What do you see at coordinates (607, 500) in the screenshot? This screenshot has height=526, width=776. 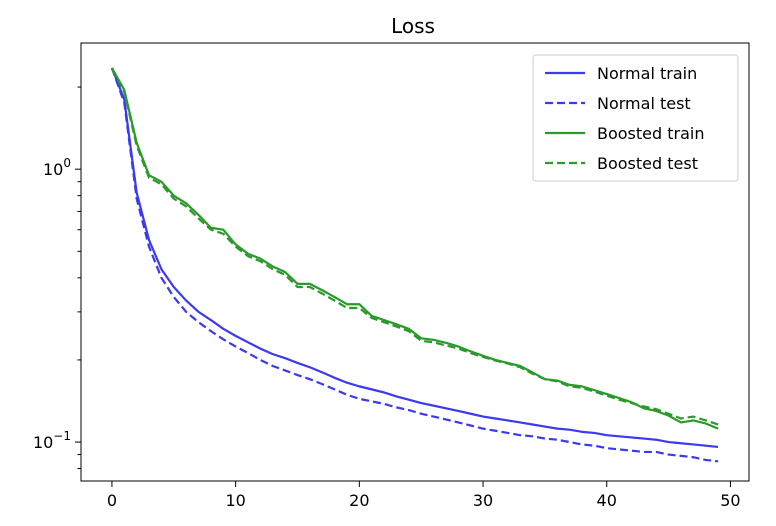 I see `x-tick-label: 40` at bounding box center [607, 500].